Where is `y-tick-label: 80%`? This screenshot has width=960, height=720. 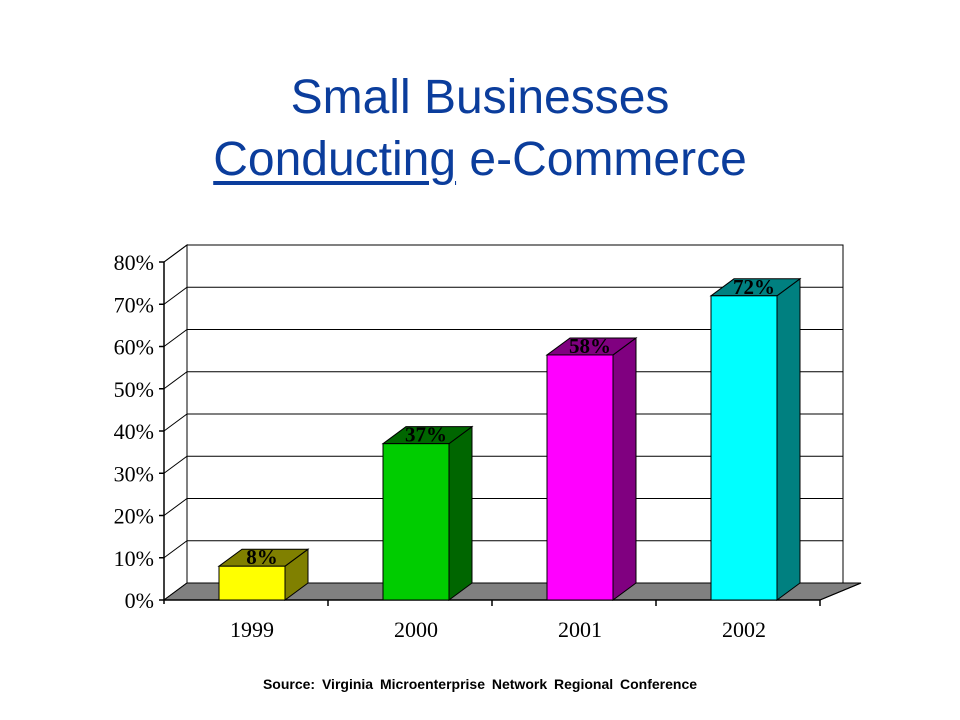
y-tick-label: 80% is located at coordinates (134, 262).